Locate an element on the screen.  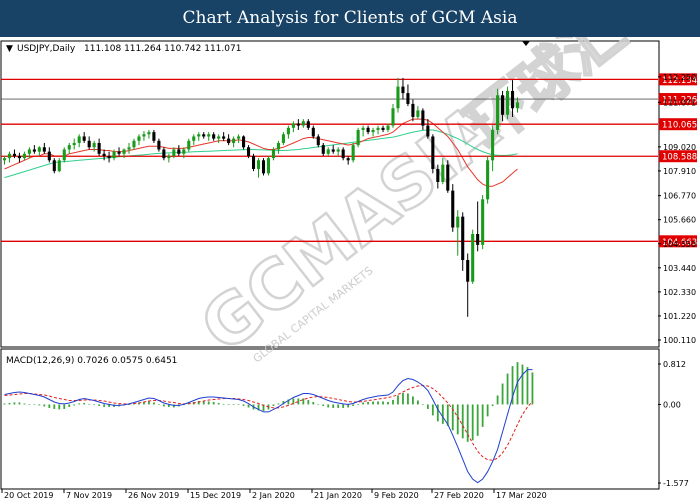
page-title: Chart Analysis for Clients of GCM Asia is located at coordinates (350, 18).